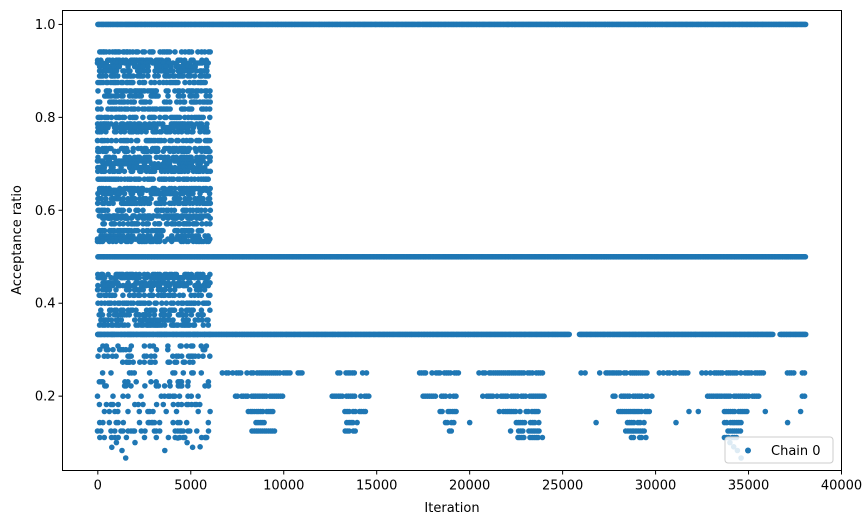  Describe the element at coordinates (45, 397) in the screenshot. I see `y-tick-label: 0.2` at that location.